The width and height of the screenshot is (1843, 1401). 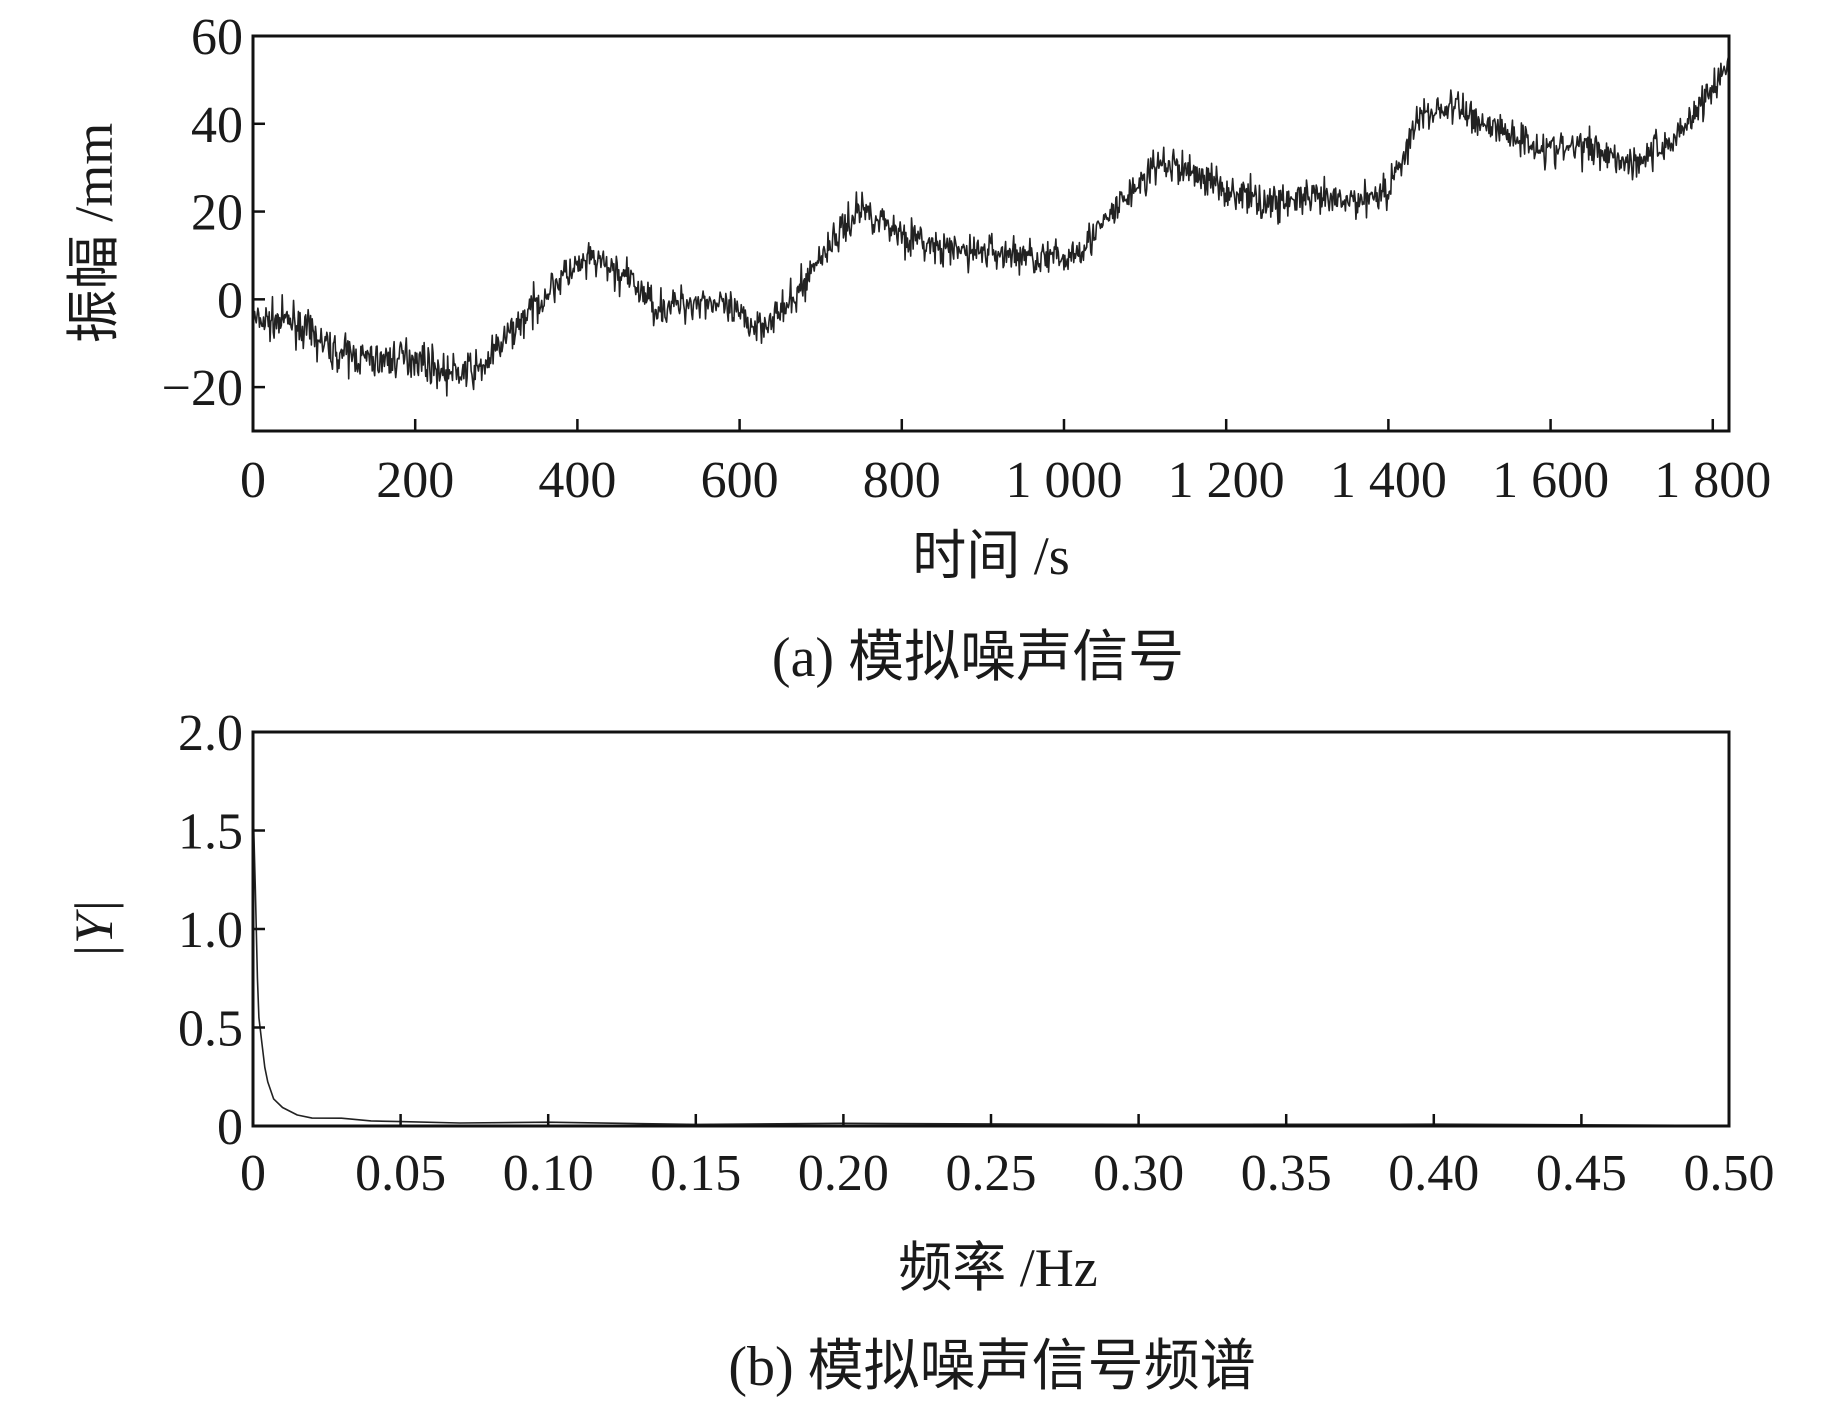 I want to click on panel-b-x-tick-label: 0.40, so click(x=1433, y=1173).